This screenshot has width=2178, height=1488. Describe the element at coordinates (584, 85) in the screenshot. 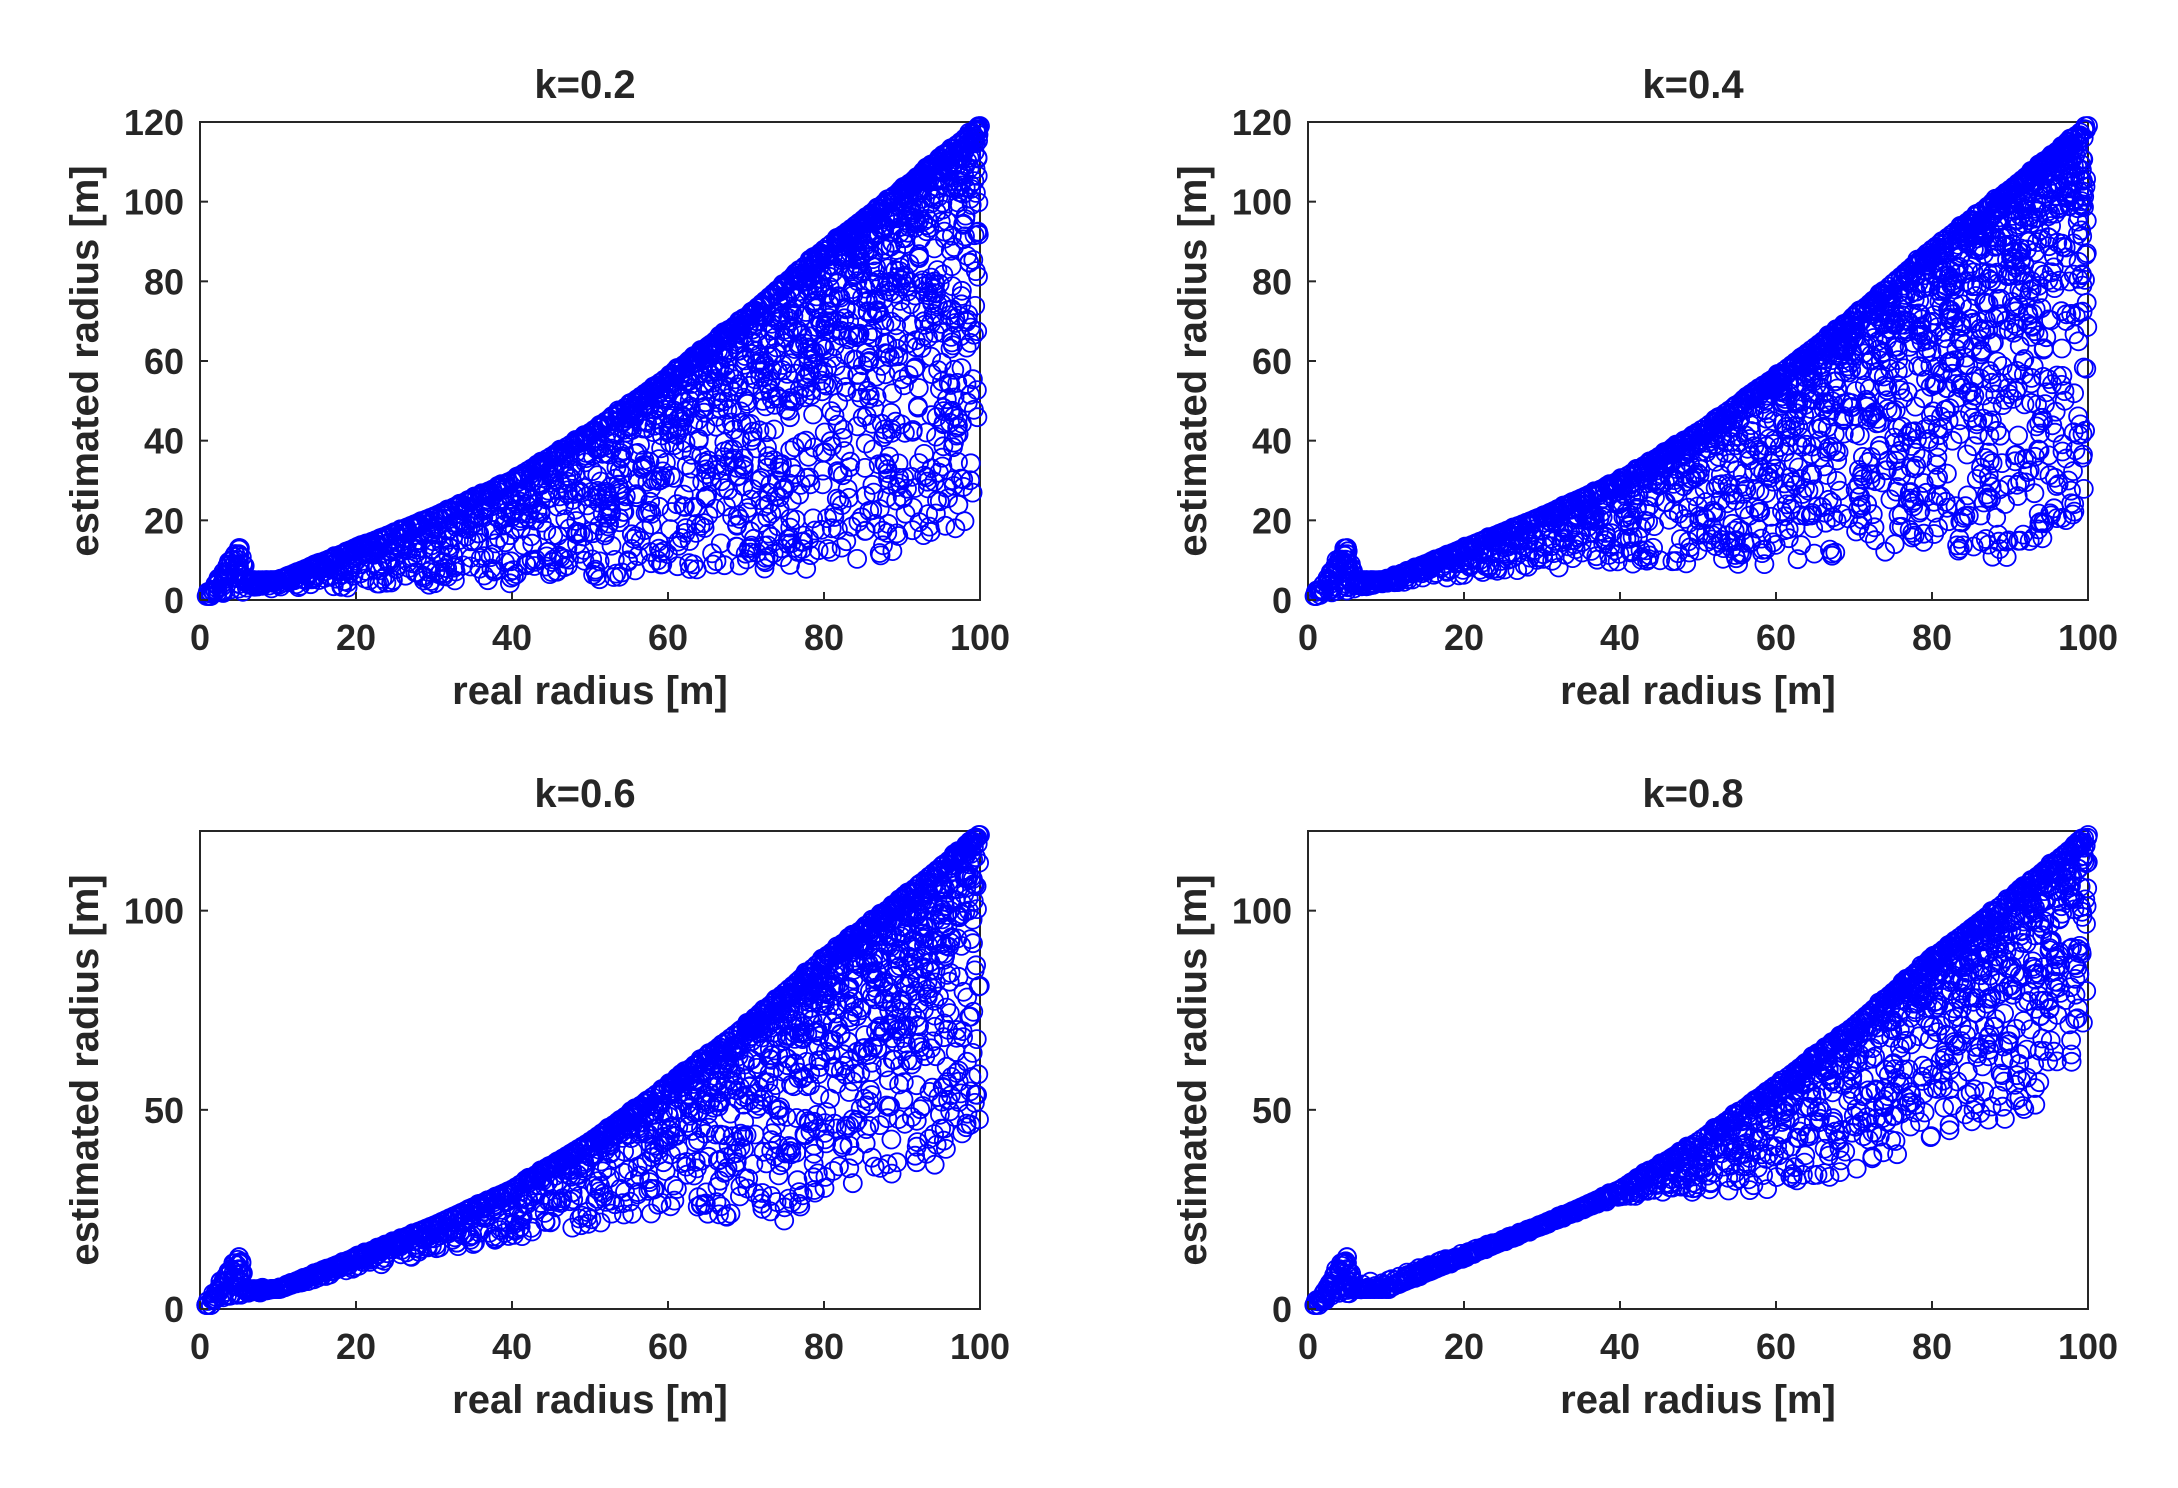

I see `panel-title: k=0.2` at that location.